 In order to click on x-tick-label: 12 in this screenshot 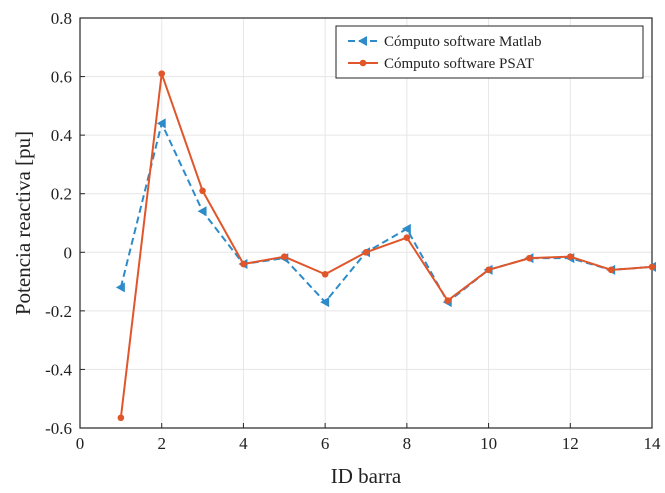, I will do `click(570, 443)`.